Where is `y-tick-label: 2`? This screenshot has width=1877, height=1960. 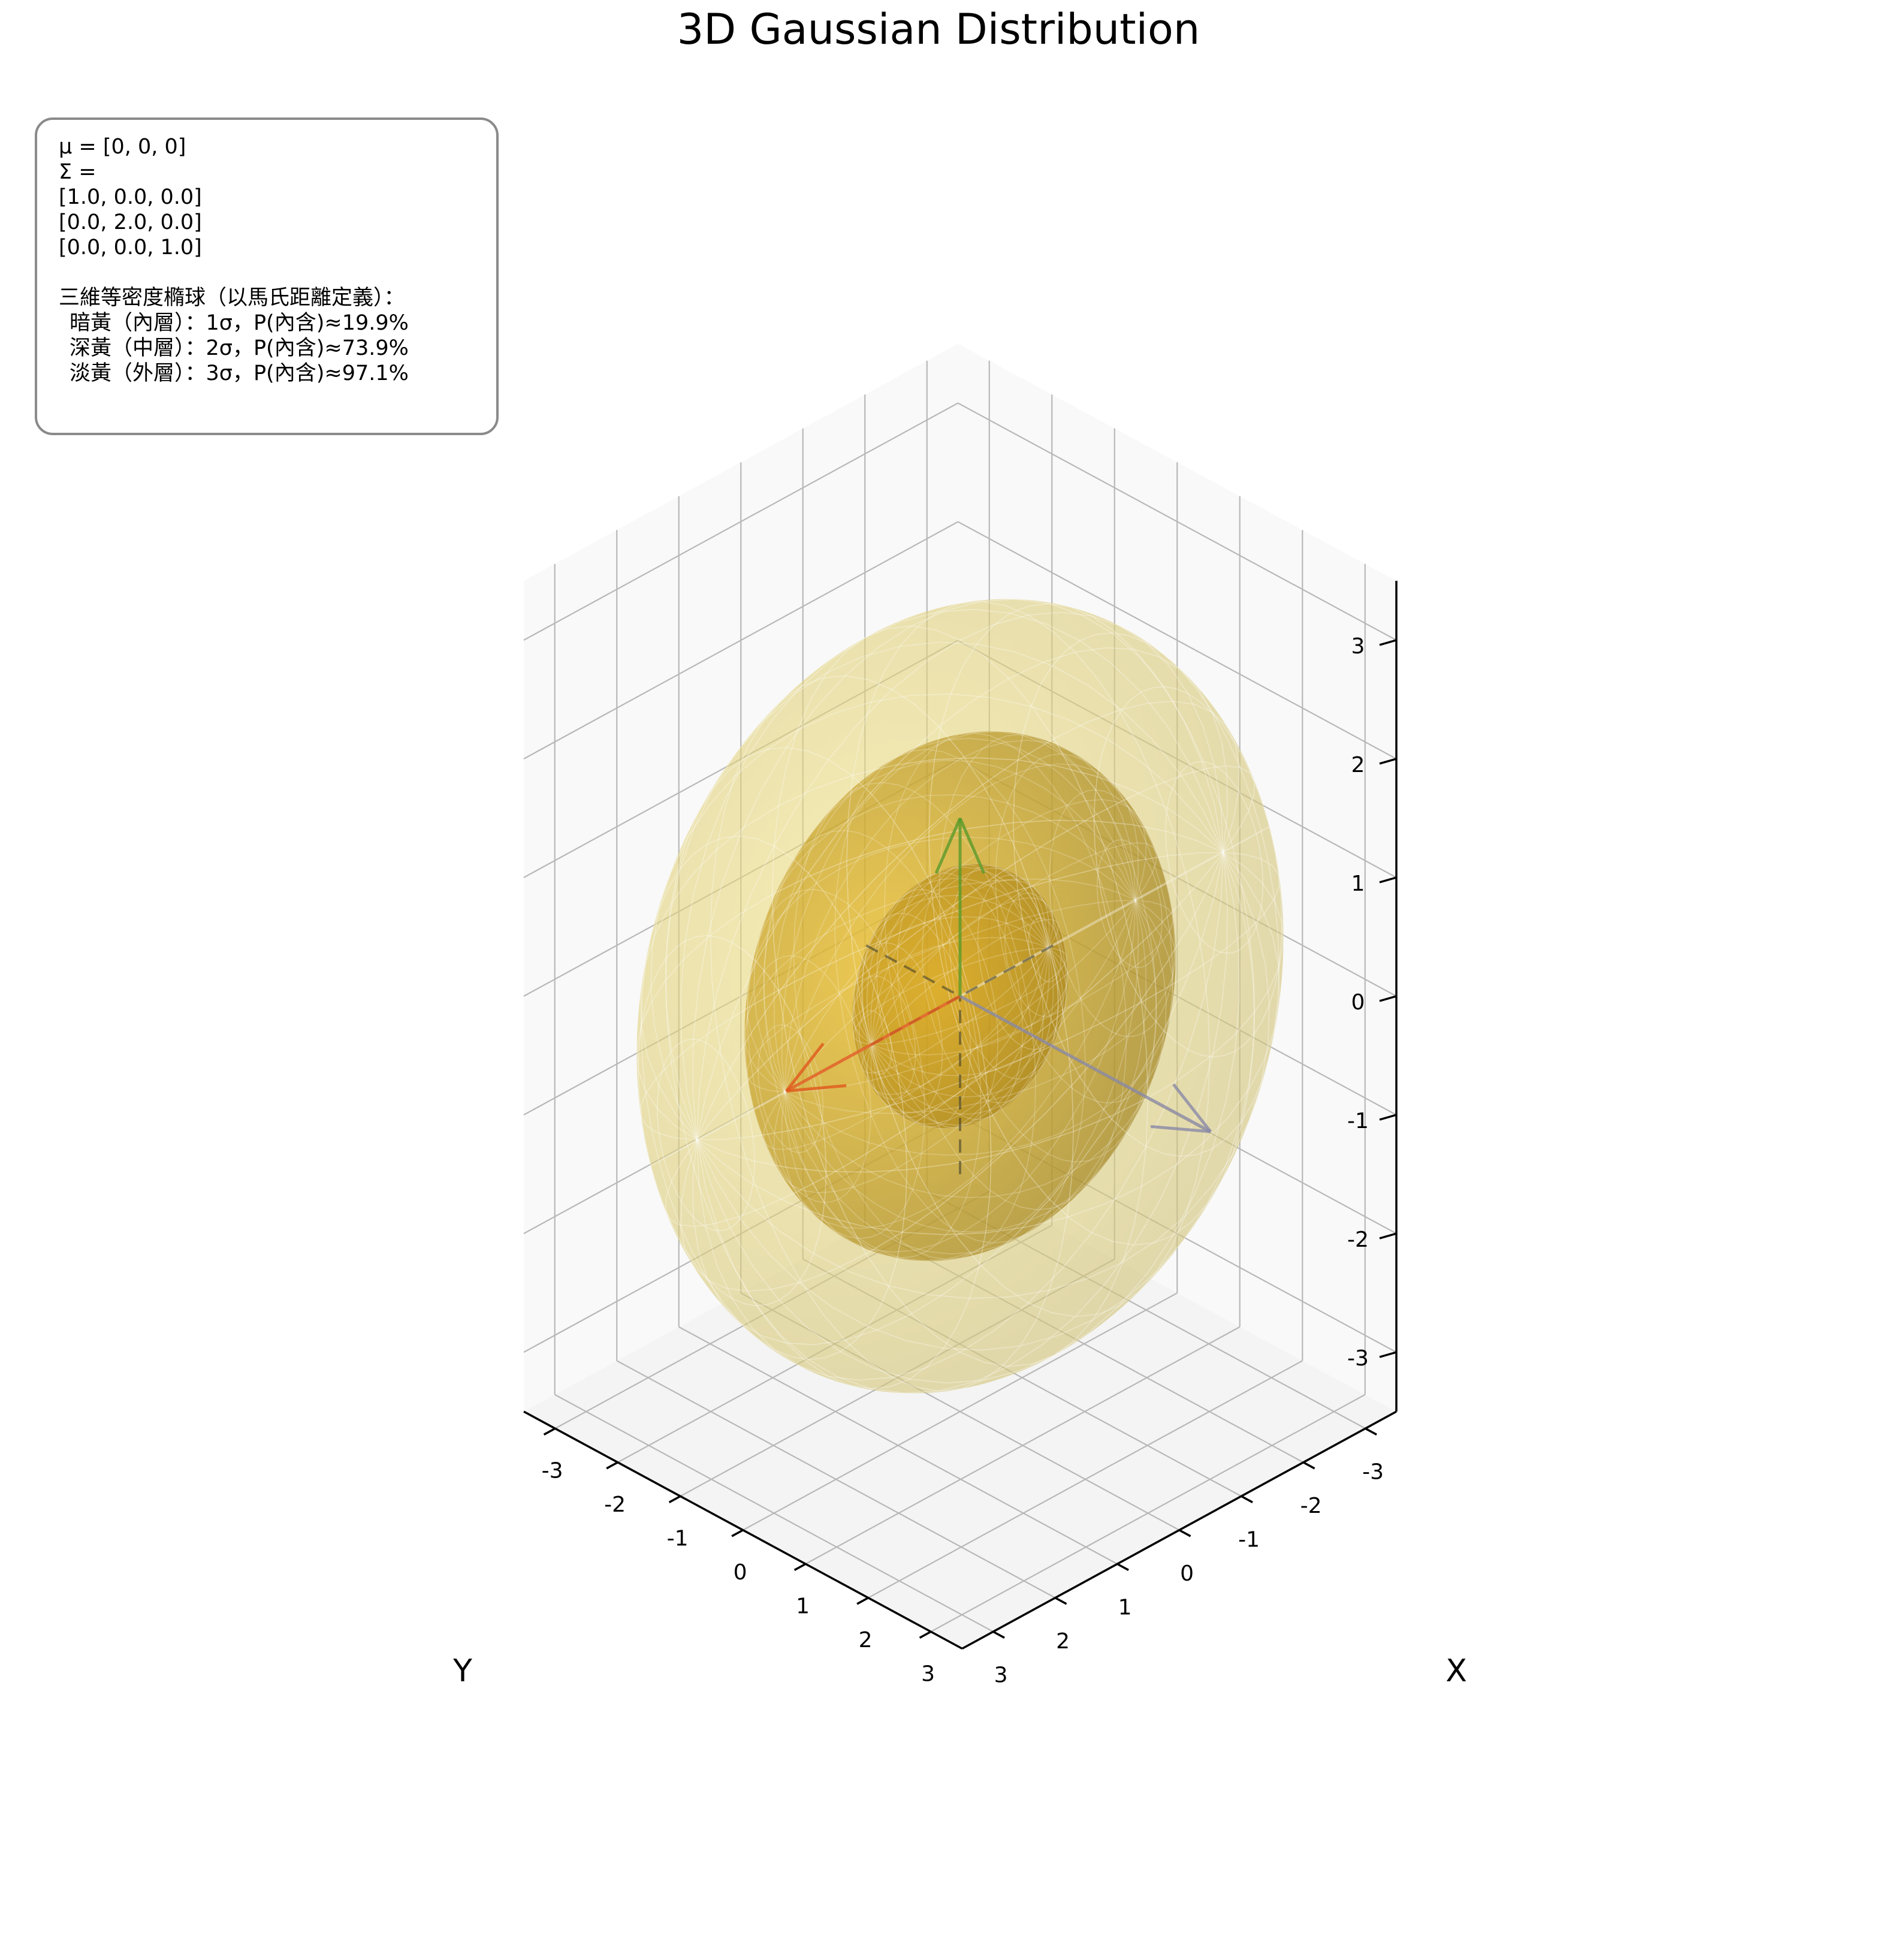 y-tick-label: 2 is located at coordinates (1063, 1641).